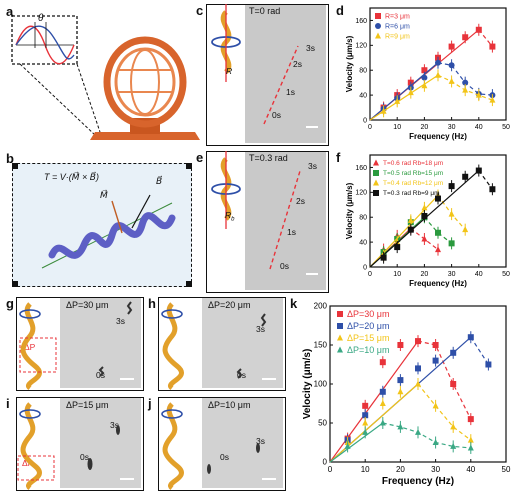 The width and height of the screenshot is (523, 504). What do you see at coordinates (152, 303) in the screenshot?
I see `panel-h-label: h` at bounding box center [152, 303].